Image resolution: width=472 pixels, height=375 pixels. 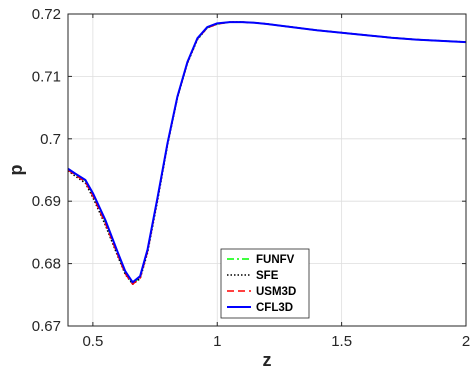 What do you see at coordinates (267, 276) in the screenshot?
I see `legend-label-sfe: SFE` at bounding box center [267, 276].